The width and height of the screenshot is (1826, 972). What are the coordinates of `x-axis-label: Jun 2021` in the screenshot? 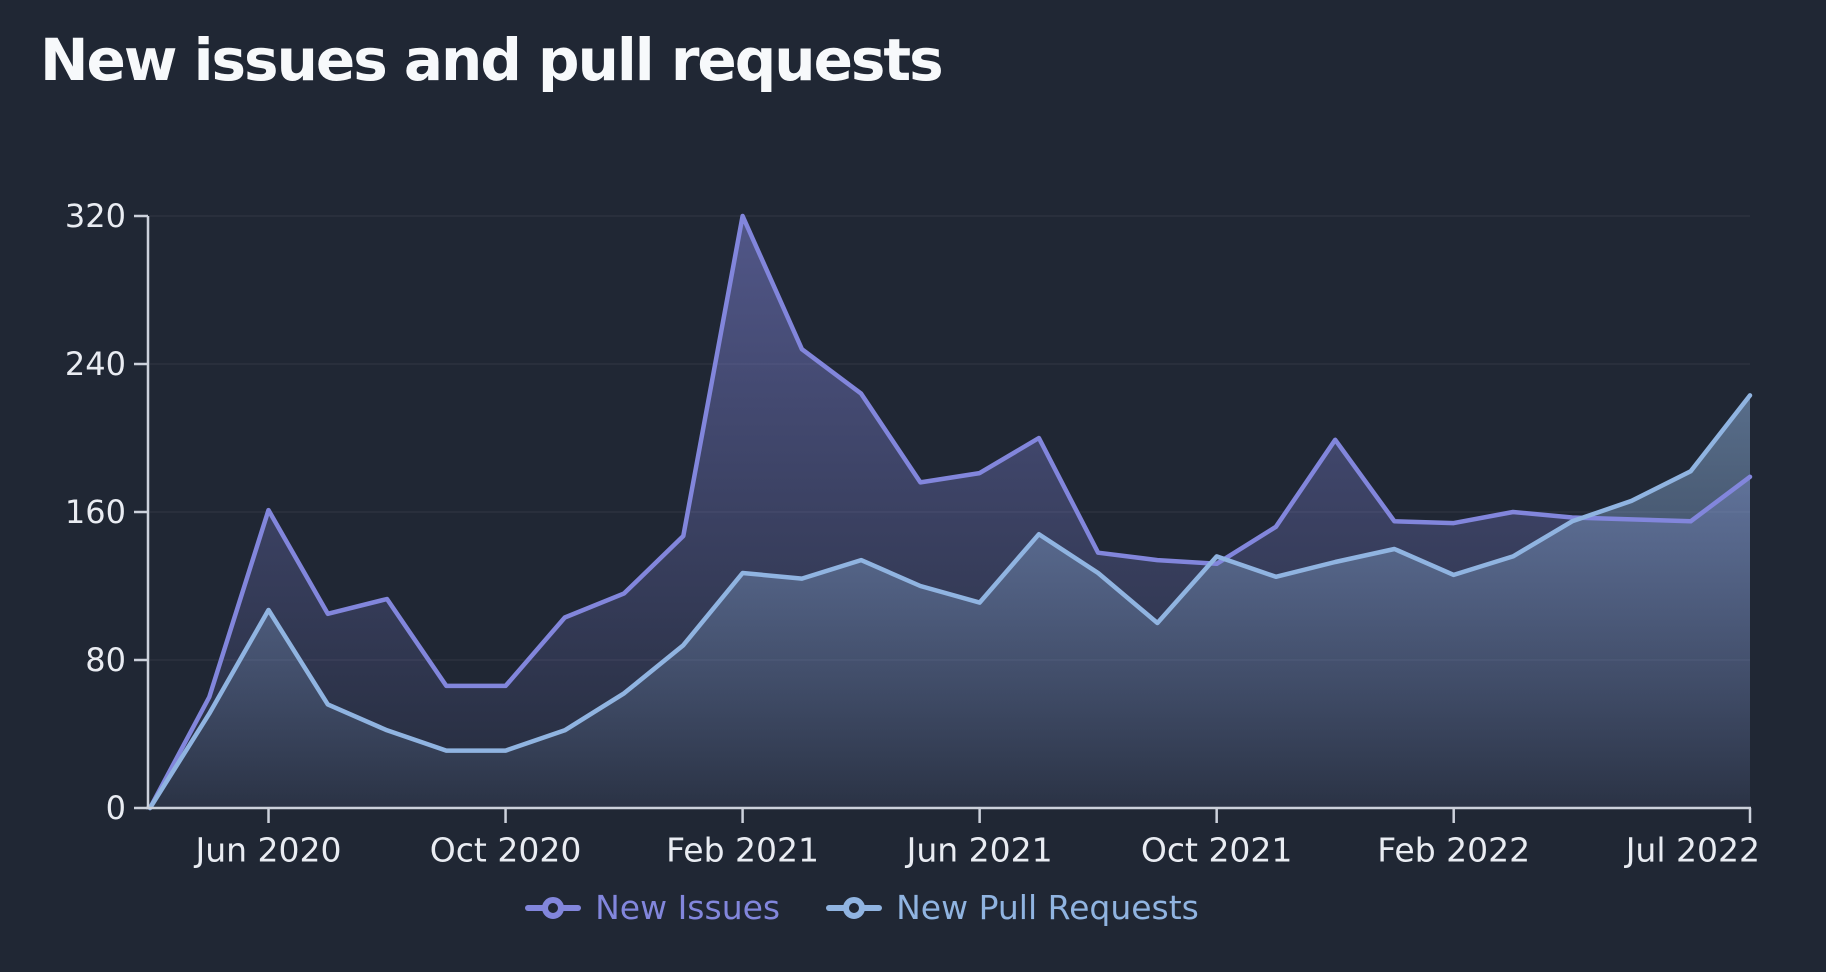 It's located at (979, 850).